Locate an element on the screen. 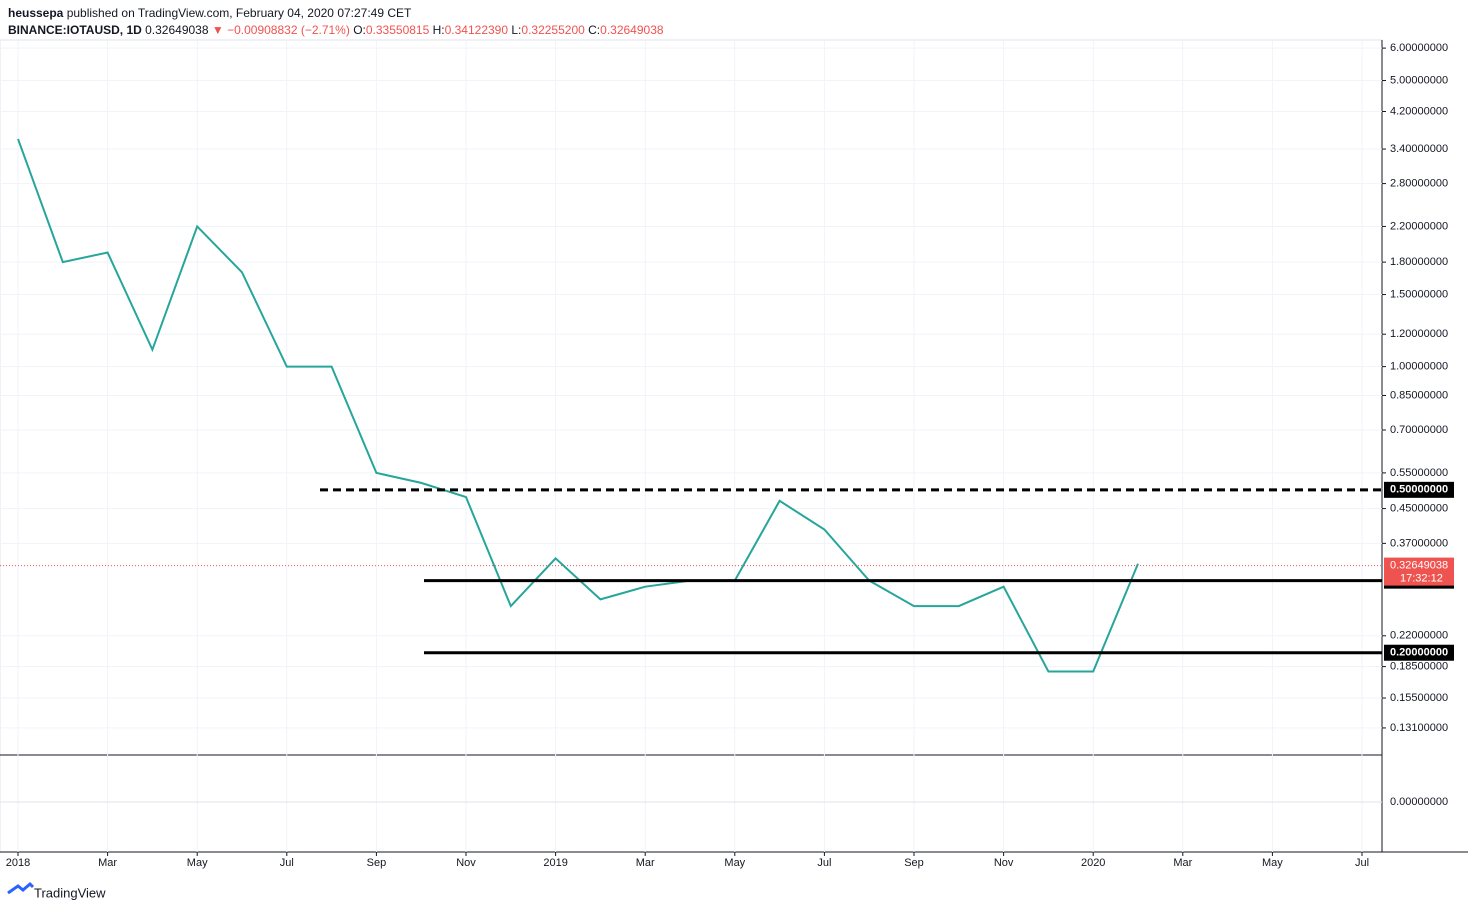 This screenshot has width=1468, height=913. close: 0.32649038 is located at coordinates (632, 30).